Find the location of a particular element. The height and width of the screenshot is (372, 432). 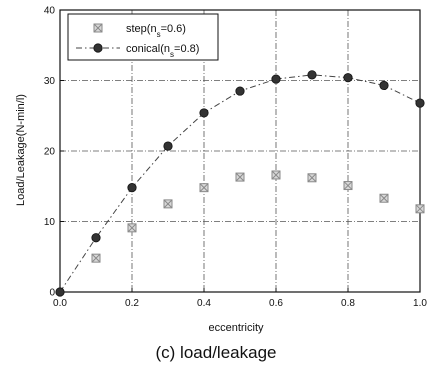

legend-box is located at coordinates (143, 37).